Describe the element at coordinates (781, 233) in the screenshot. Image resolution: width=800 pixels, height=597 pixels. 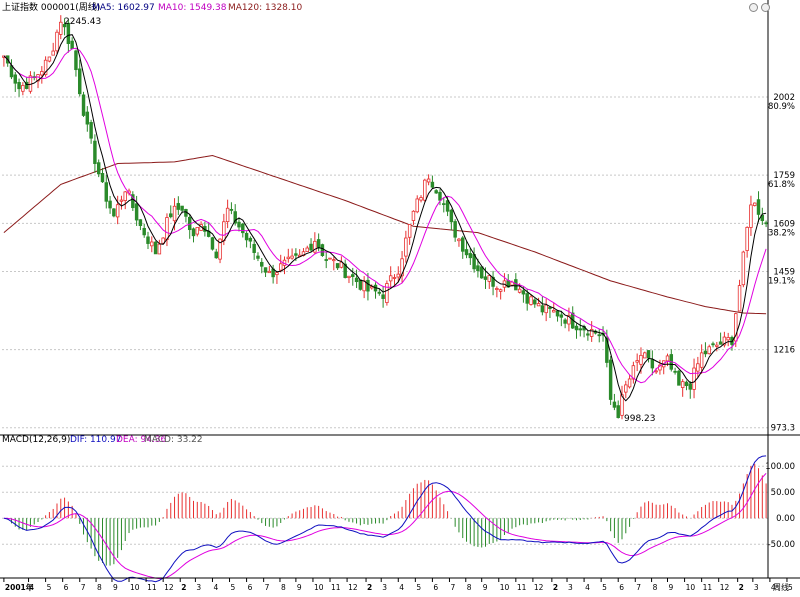
I see `fib-level-label: 38.2%` at that location.